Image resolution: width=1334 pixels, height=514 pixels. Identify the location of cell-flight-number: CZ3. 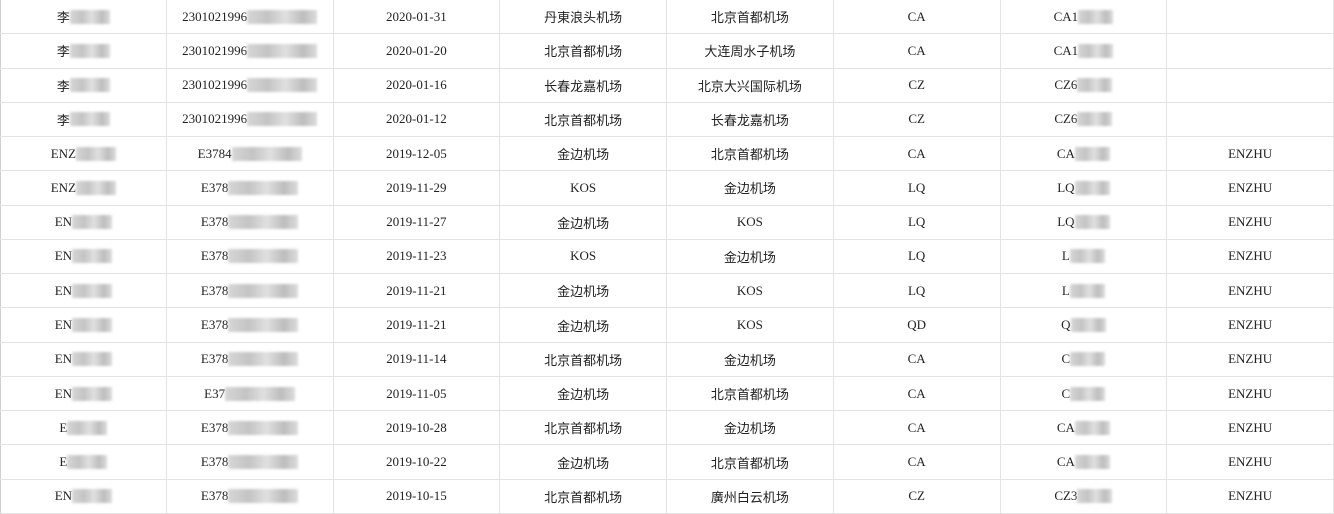
(1084, 496).